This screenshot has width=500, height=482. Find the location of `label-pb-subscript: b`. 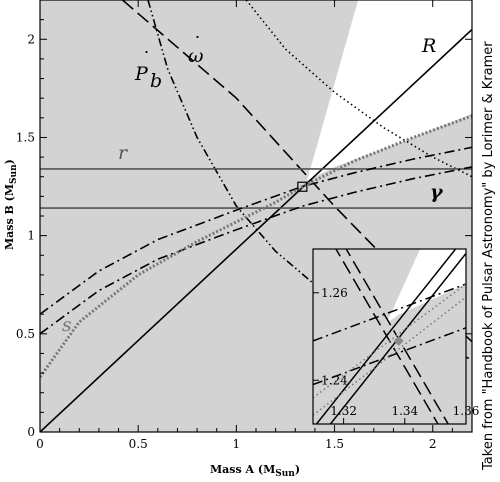

label-pb-subscript: b is located at coordinates (156, 81).